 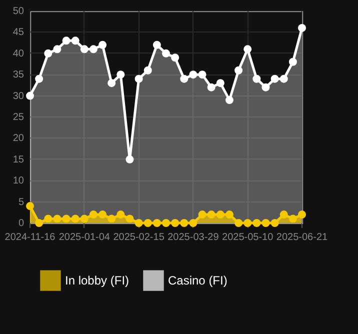 I want to click on x-tick-label: 2024-11-16, so click(x=30, y=237).